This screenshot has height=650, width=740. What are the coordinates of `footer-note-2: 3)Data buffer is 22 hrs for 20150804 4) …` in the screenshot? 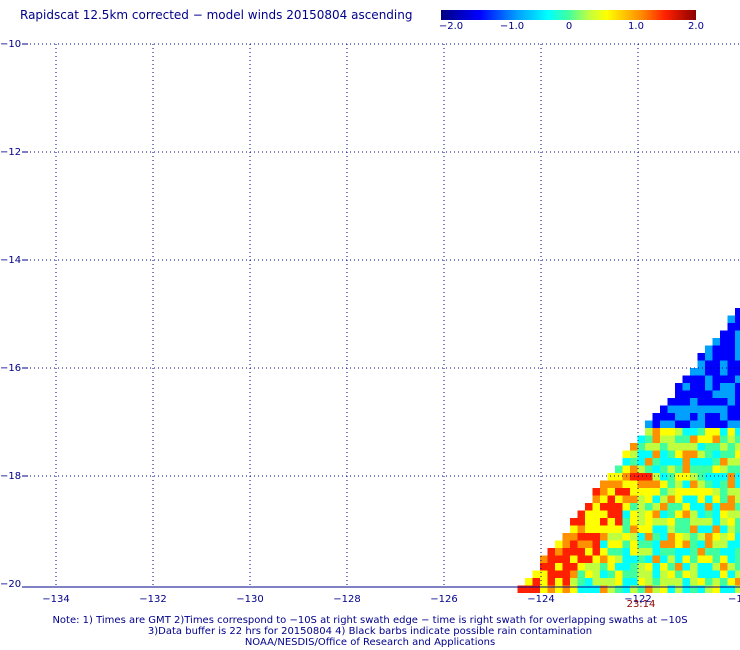 It's located at (370, 631).